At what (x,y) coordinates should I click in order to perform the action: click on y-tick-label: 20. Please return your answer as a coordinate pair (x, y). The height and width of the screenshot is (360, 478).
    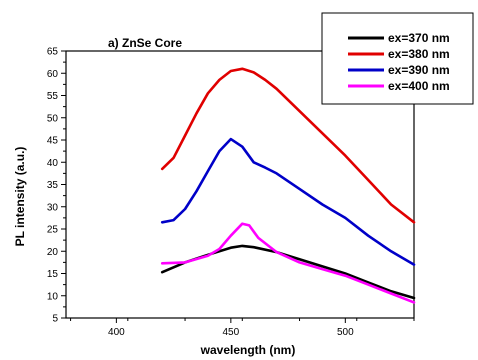
    Looking at the image, I should click on (53, 252).